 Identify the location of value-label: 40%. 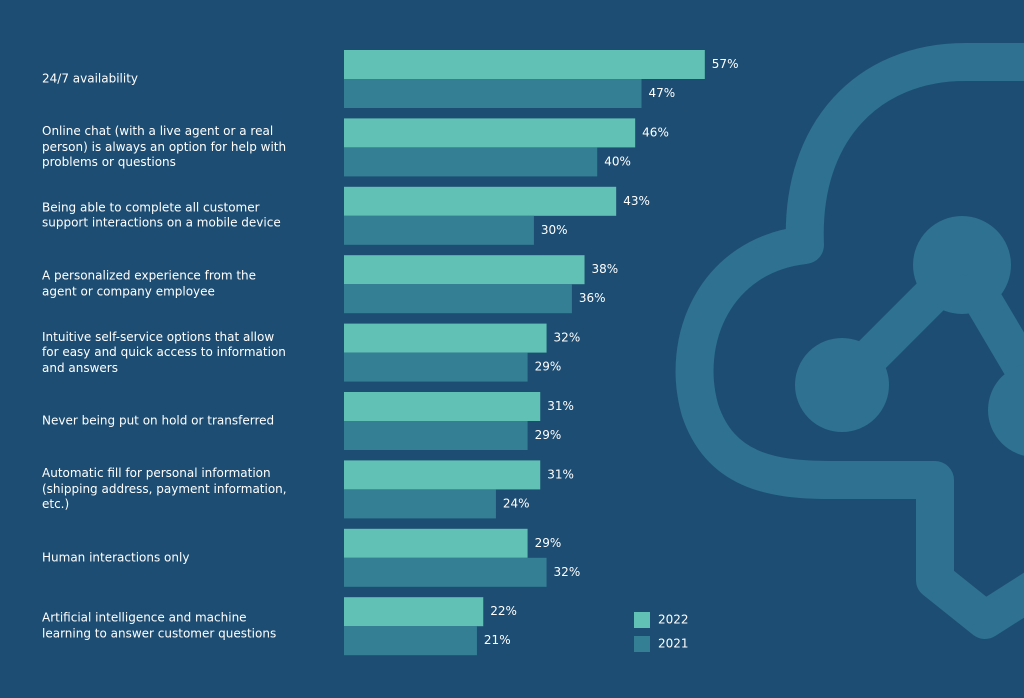
(617, 161).